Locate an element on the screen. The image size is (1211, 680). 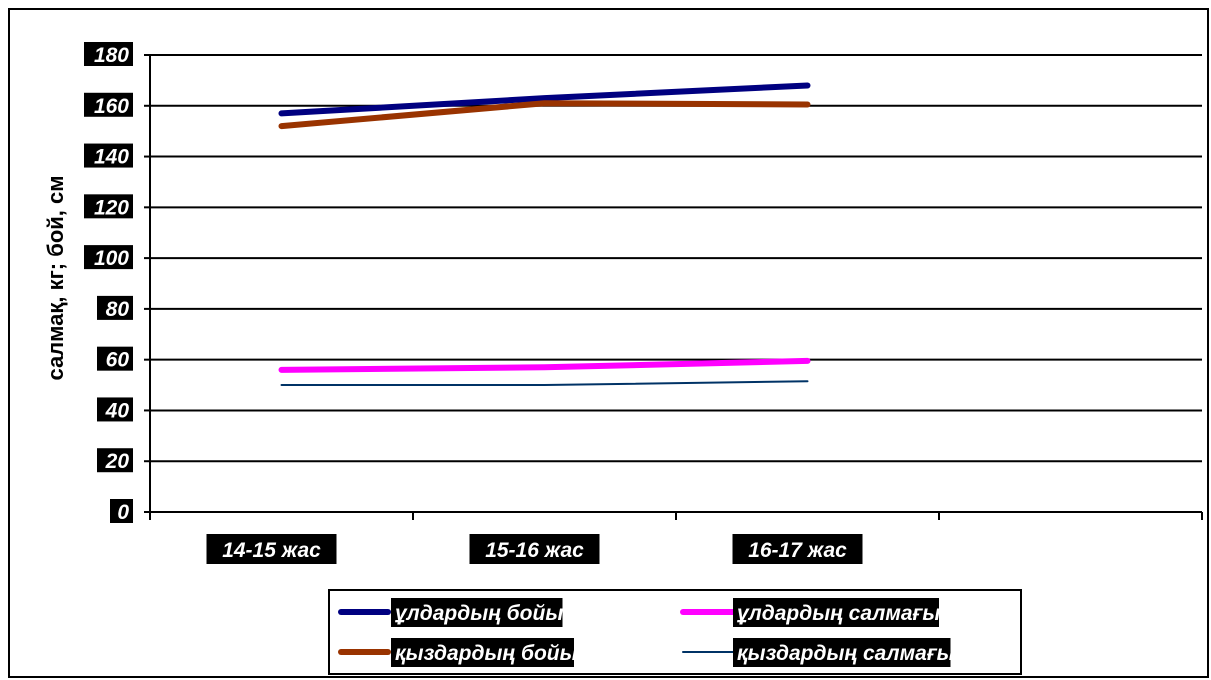
legend-label: қыздардың салмағы is located at coordinates (846, 653).